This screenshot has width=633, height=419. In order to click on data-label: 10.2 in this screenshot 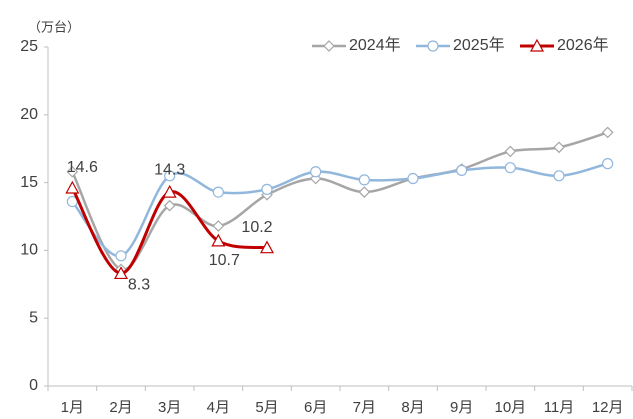, I will do `click(256, 227)`.